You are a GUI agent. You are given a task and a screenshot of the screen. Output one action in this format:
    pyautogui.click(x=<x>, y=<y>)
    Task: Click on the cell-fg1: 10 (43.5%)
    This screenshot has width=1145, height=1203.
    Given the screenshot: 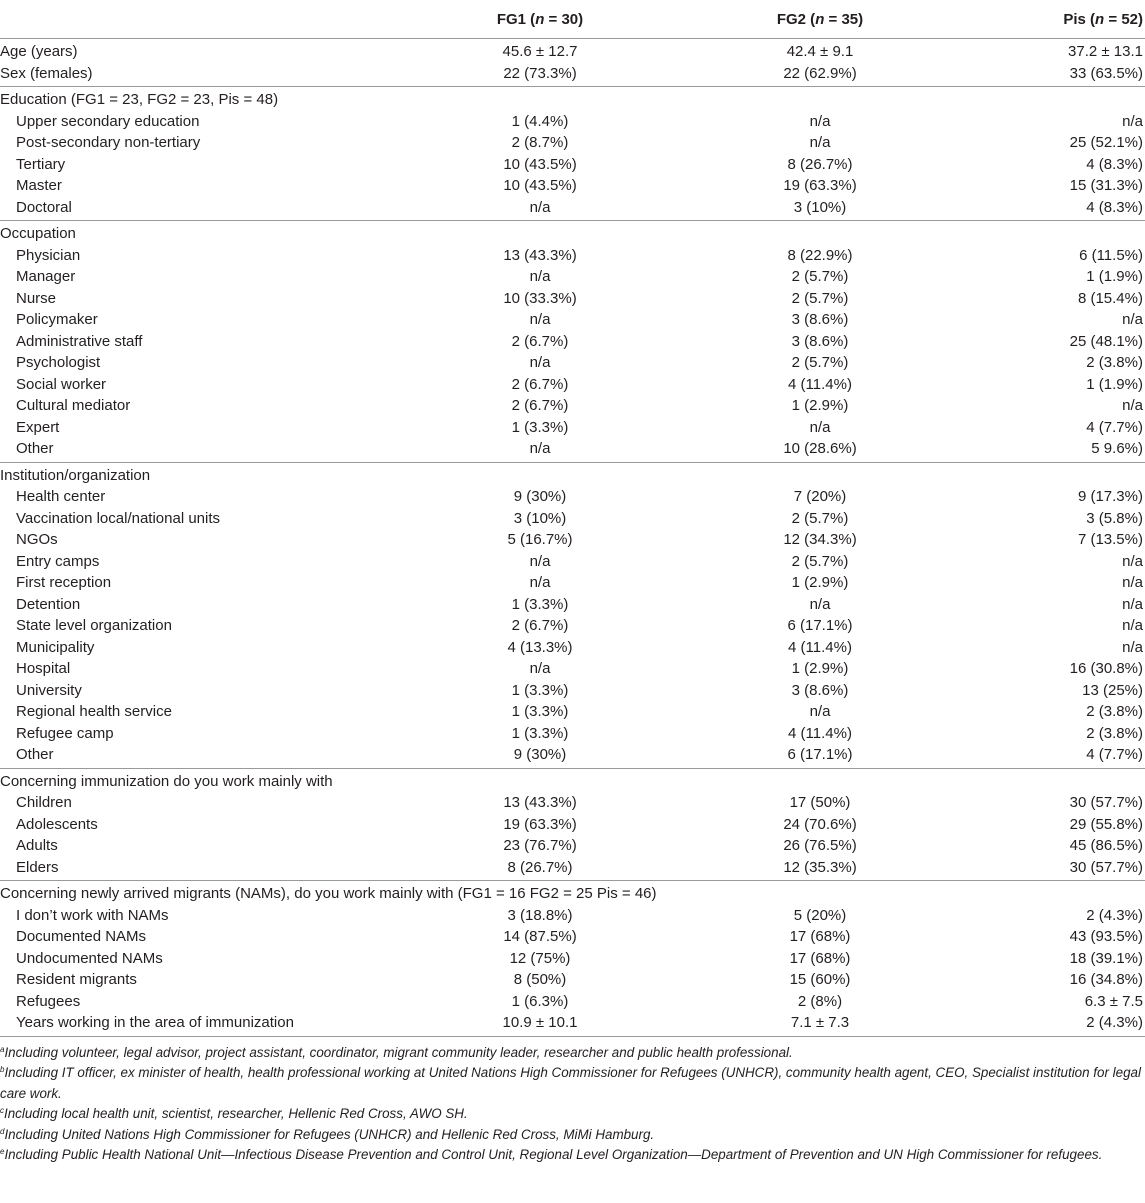 What is the action you would take?
    pyautogui.click(x=540, y=165)
    